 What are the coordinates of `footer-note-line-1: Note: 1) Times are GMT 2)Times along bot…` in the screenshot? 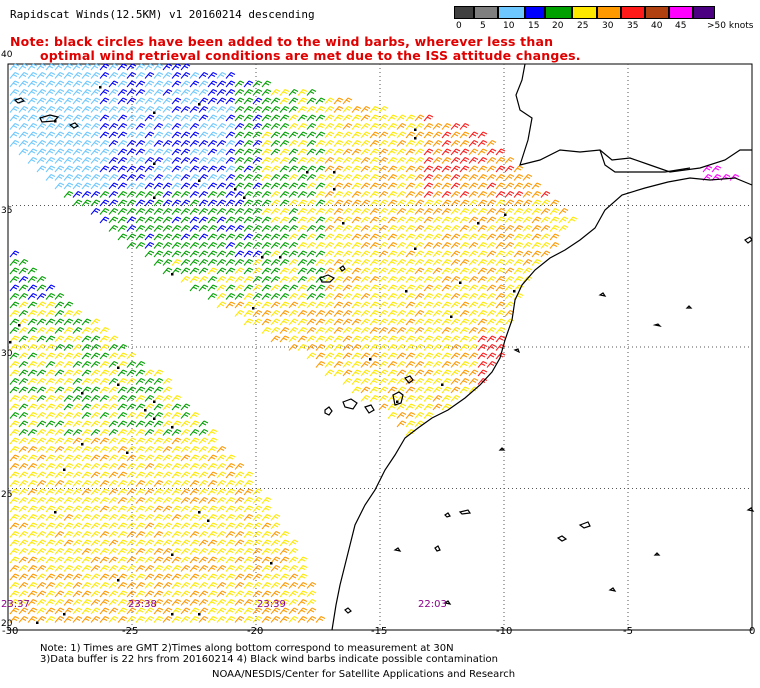 It's located at (247, 648).